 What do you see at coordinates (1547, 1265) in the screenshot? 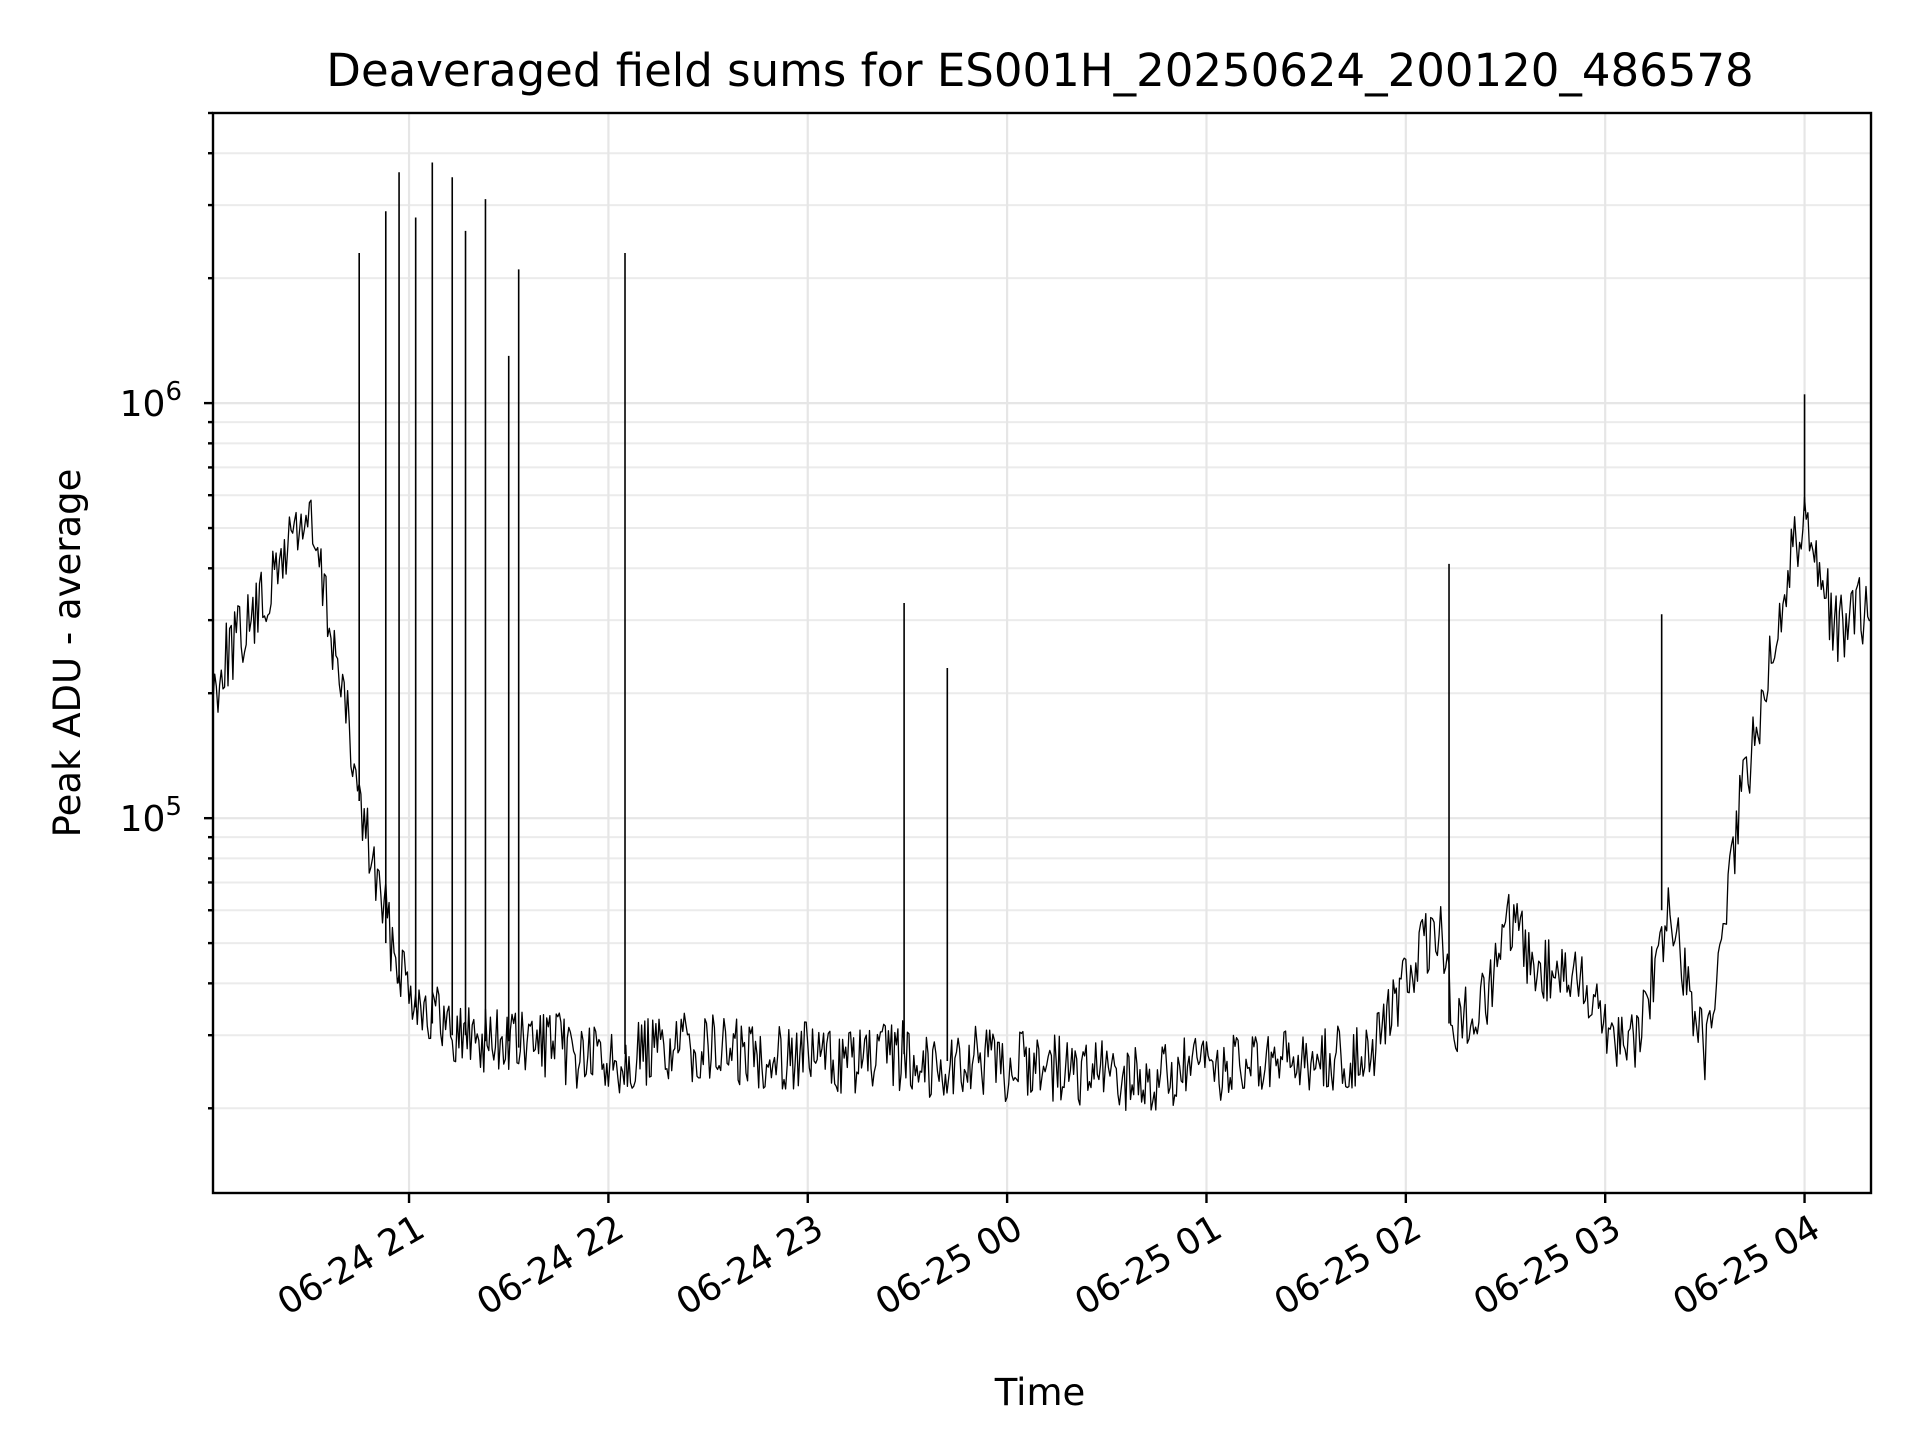
I see `x-tick-label: 06-25 03` at bounding box center [1547, 1265].